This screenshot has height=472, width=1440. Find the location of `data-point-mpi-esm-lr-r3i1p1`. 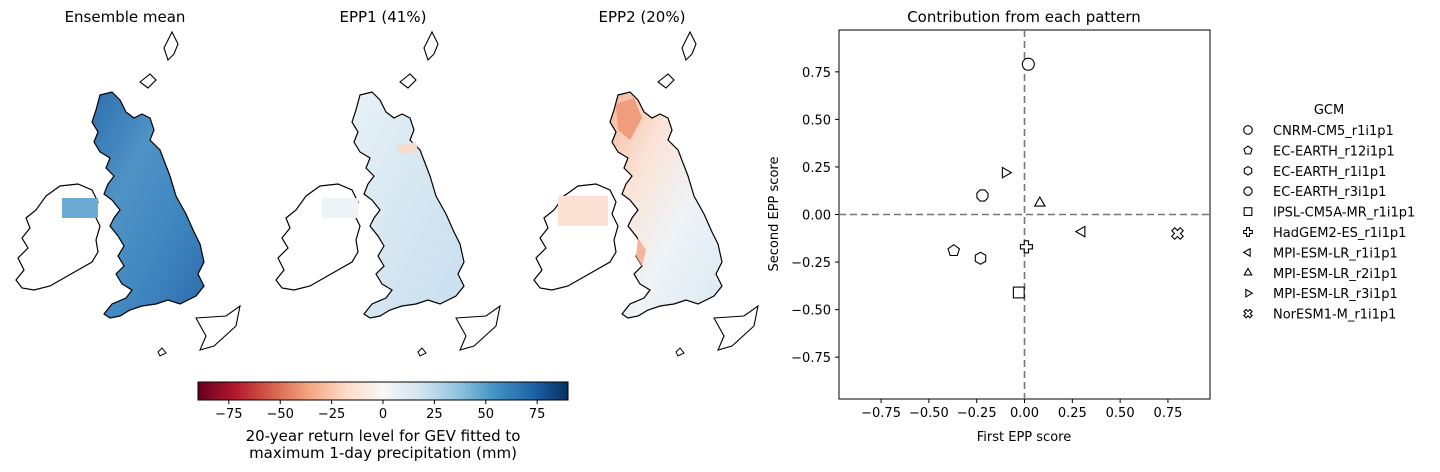

data-point-mpi-esm-lr-r3i1p1 is located at coordinates (1007, 172).